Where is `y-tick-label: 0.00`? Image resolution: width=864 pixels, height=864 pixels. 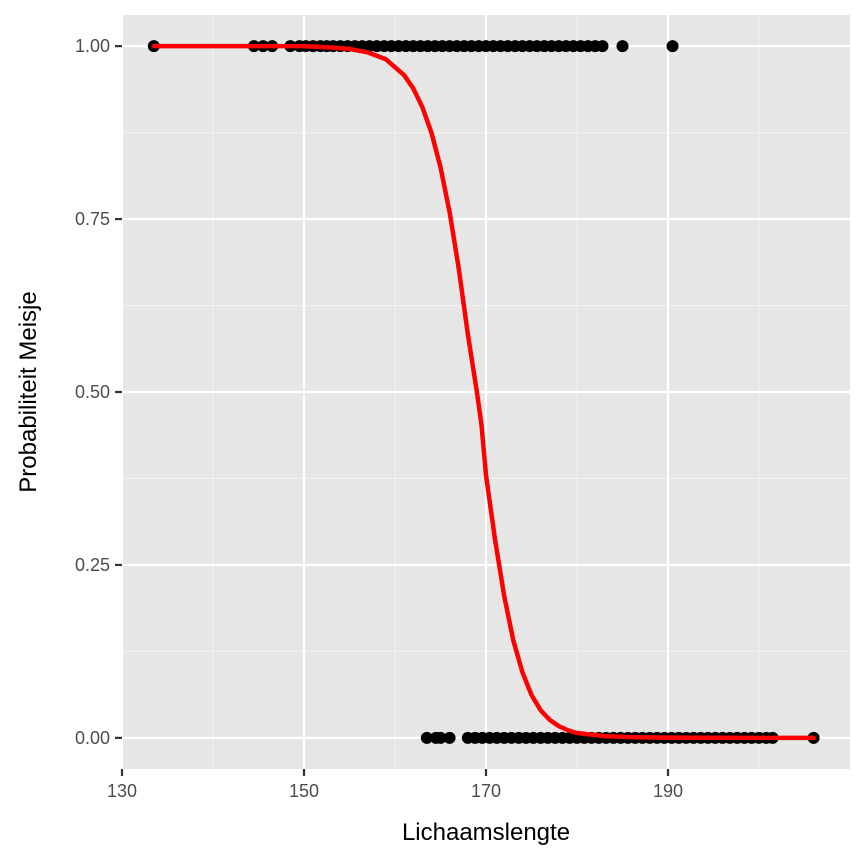 y-tick-label: 0.00 is located at coordinates (92, 738).